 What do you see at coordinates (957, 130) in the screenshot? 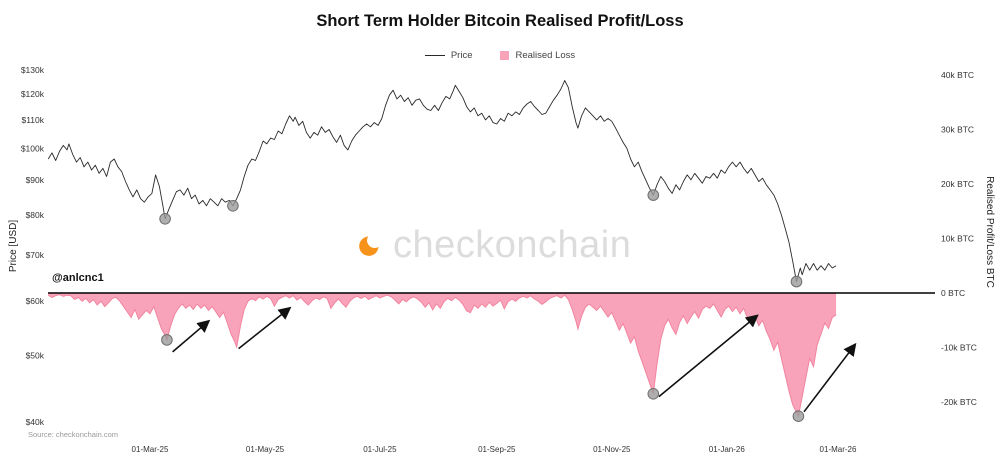
I see `right-axis-tick-label: 30k BTC` at bounding box center [957, 130].